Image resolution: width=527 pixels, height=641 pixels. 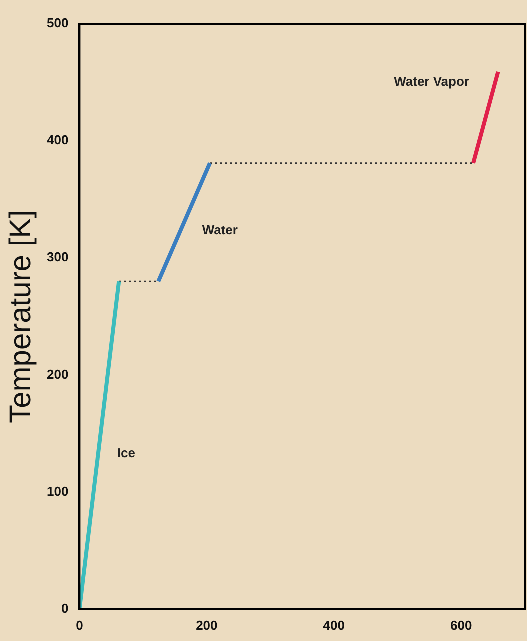 What do you see at coordinates (432, 82) in the screenshot?
I see `series-label: Water Vapor` at bounding box center [432, 82].